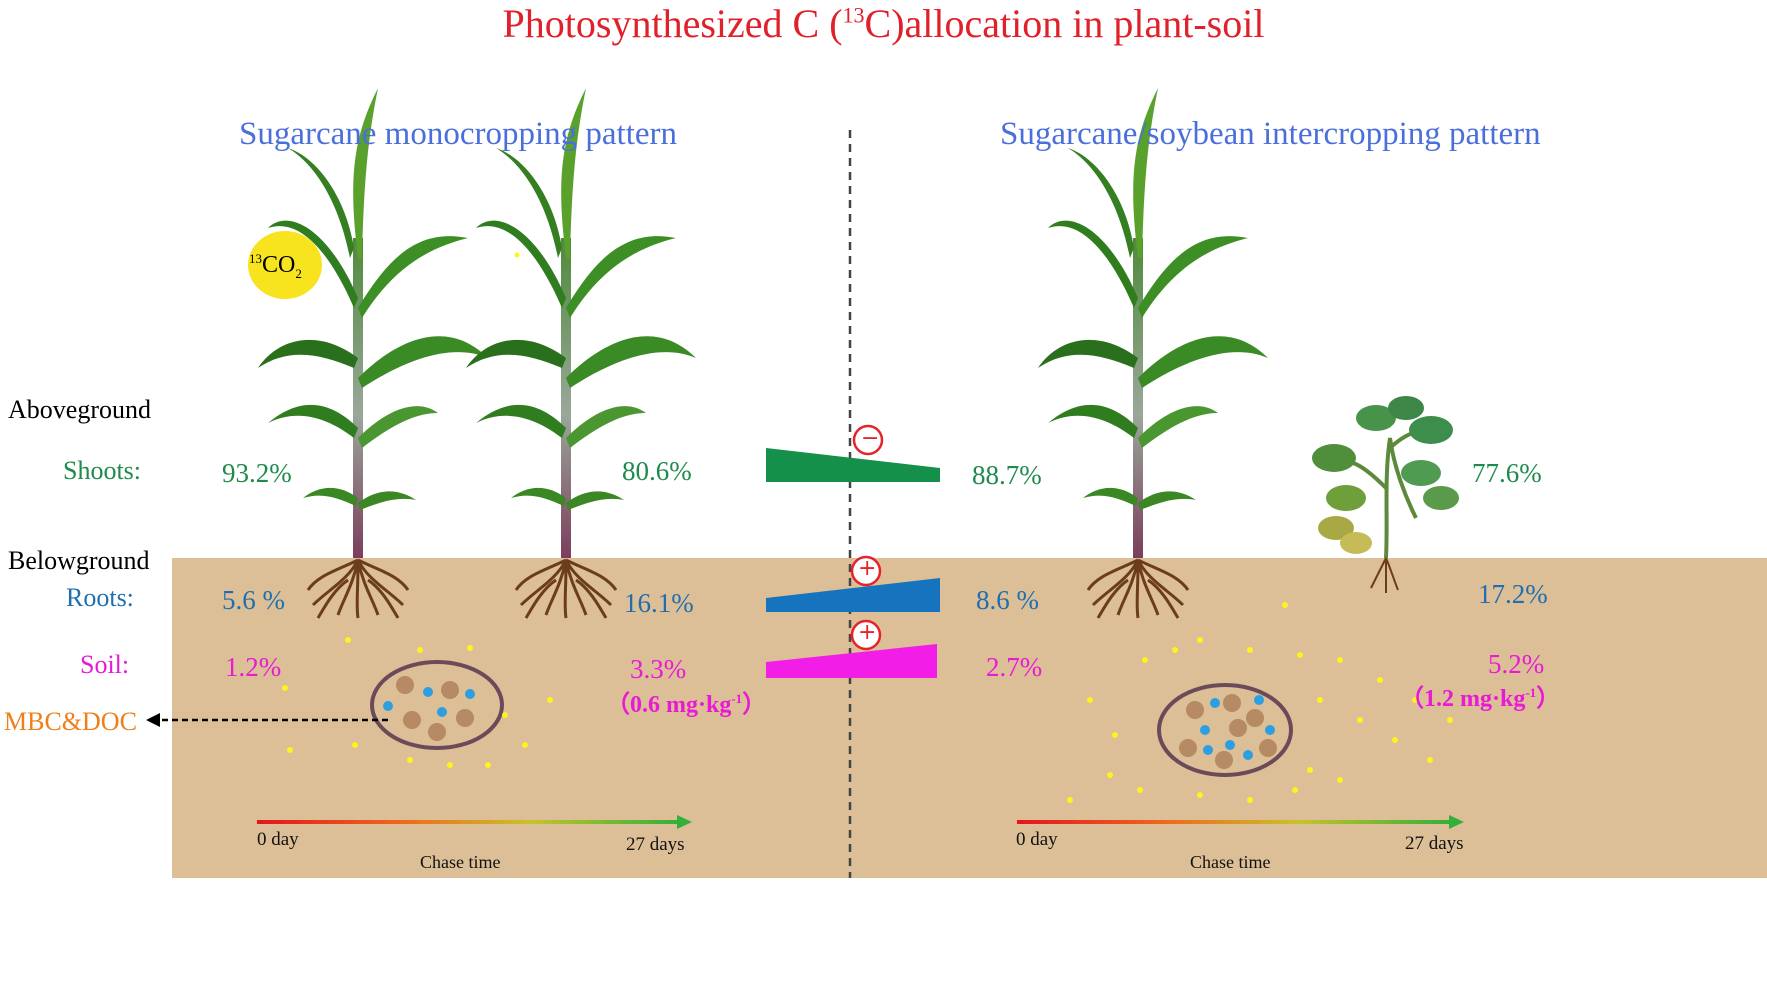  Describe the element at coordinates (79, 560) in the screenshot. I see `belowground-label: Belowground` at that location.